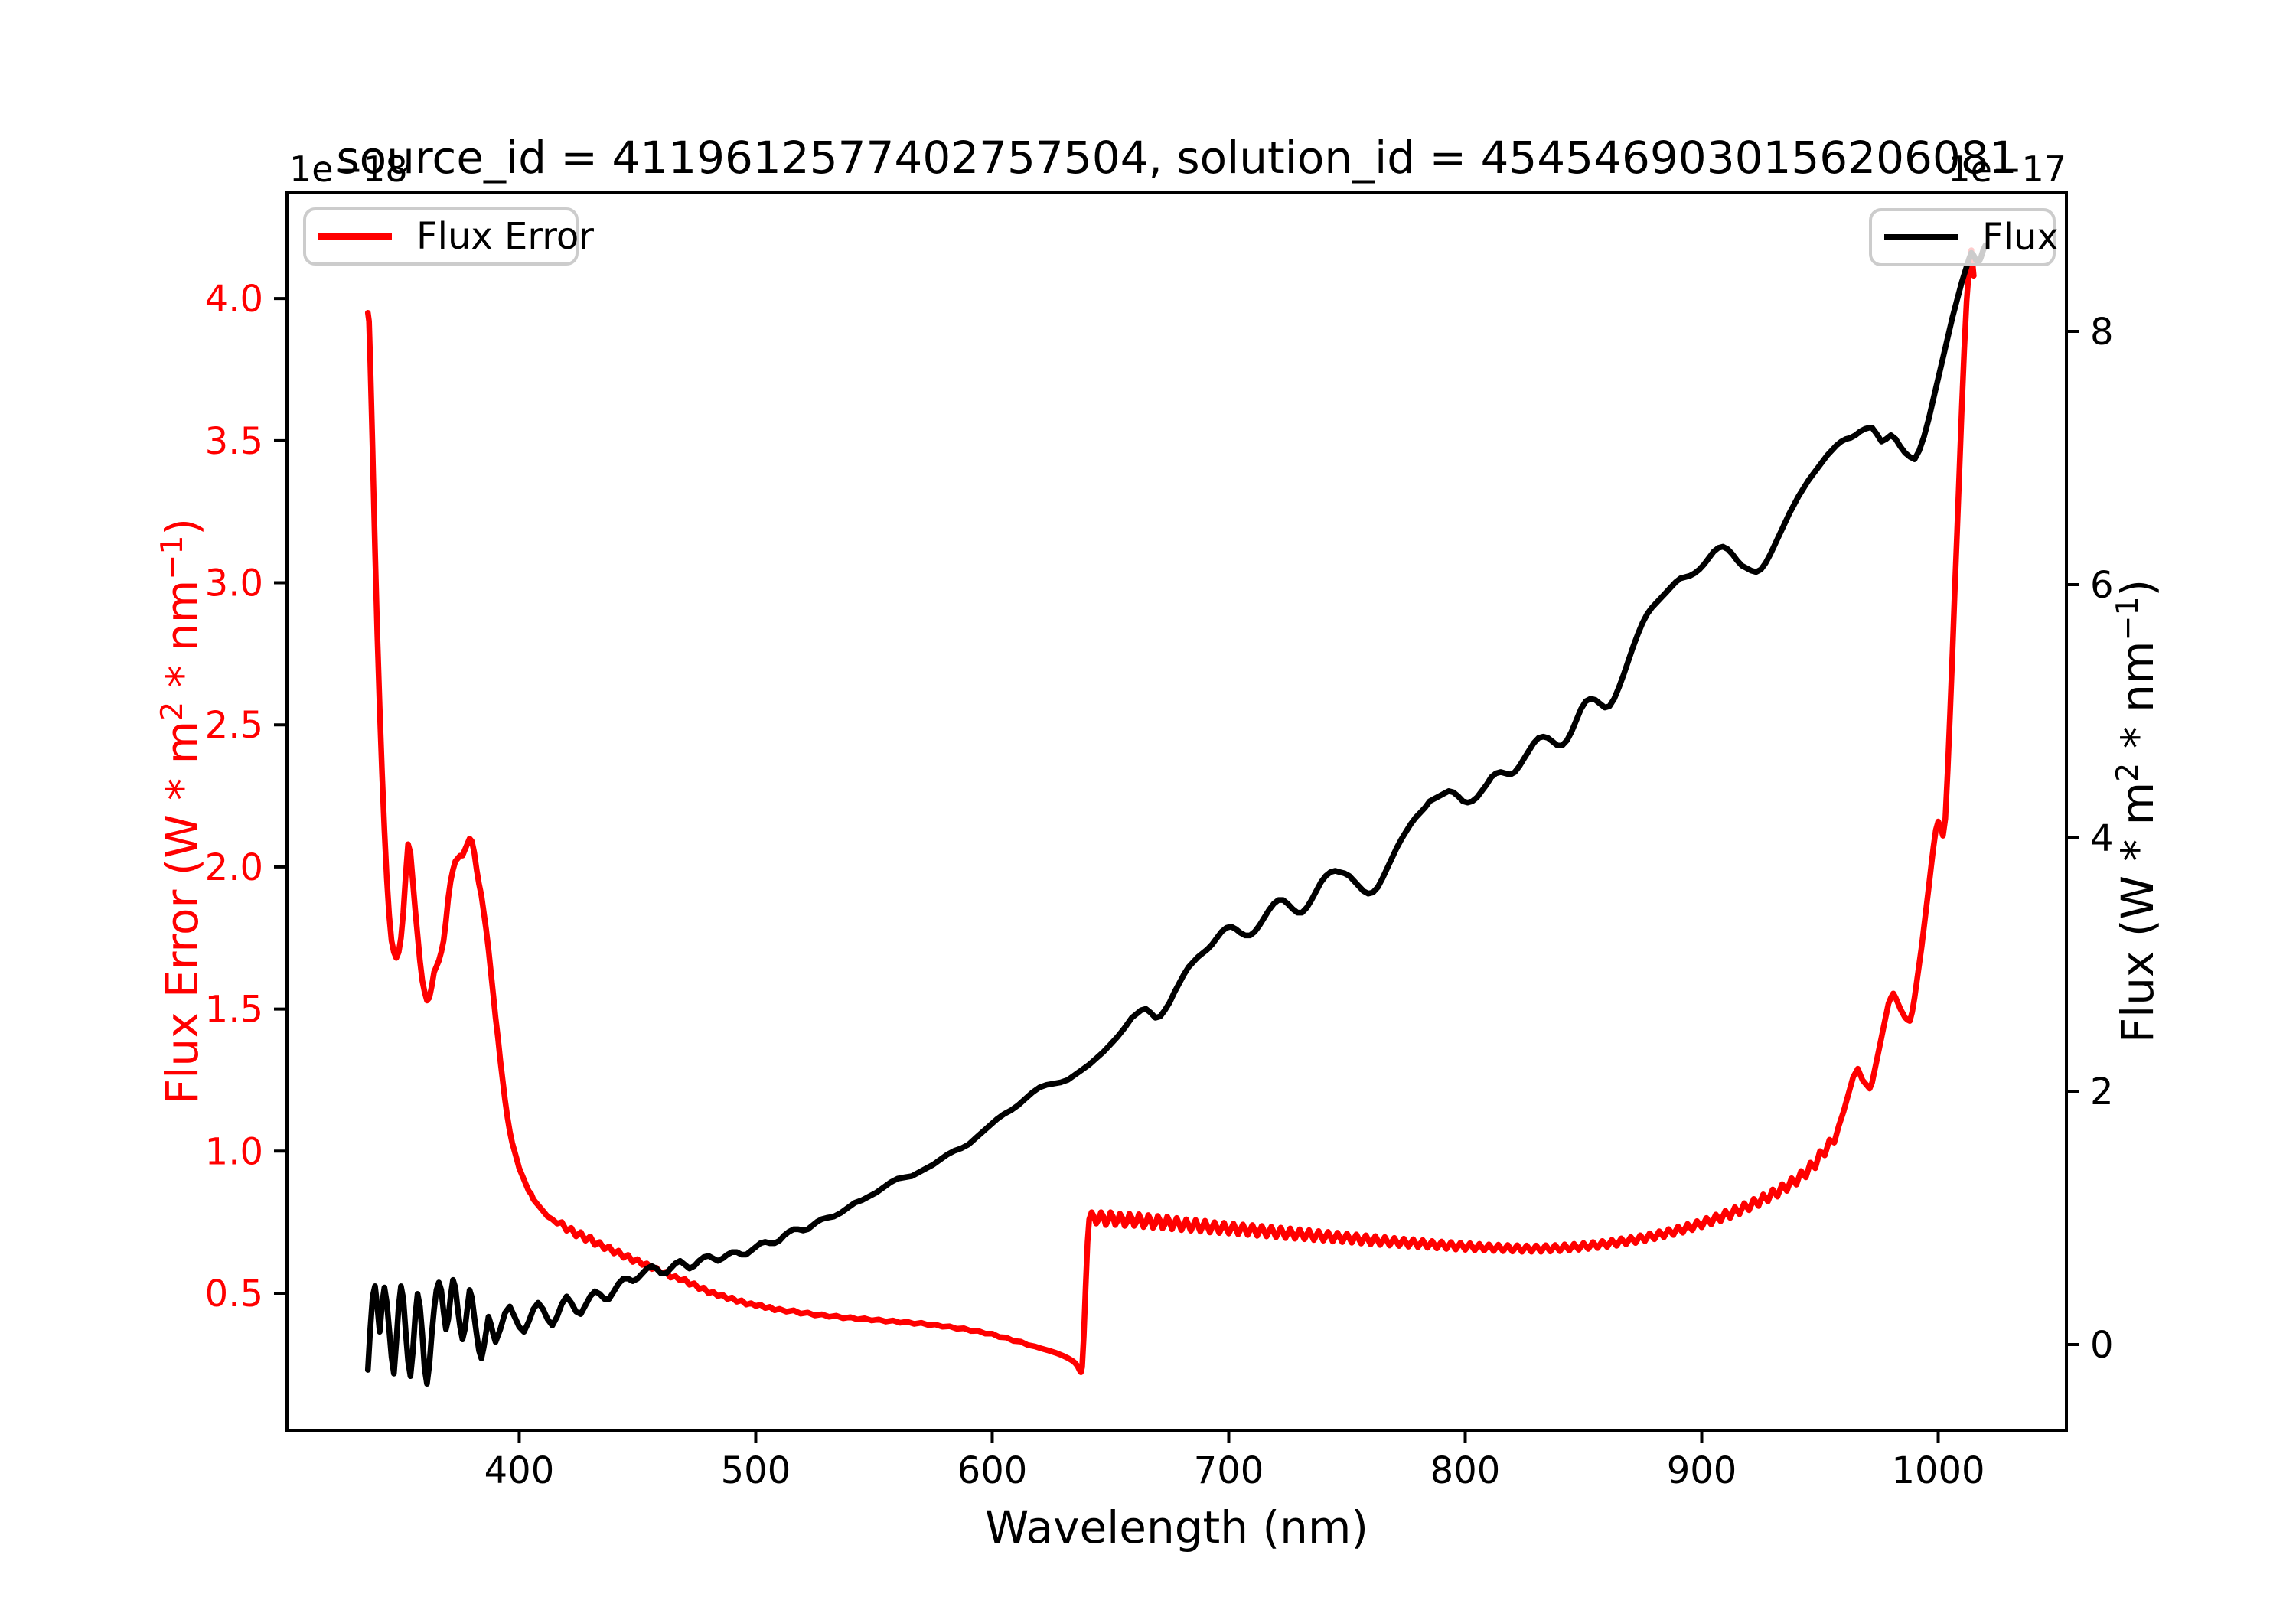 This screenshot has height=1607, width=2296. Describe the element at coordinates (2102, 585) in the screenshot. I see `right-tick-label: 6` at that location.